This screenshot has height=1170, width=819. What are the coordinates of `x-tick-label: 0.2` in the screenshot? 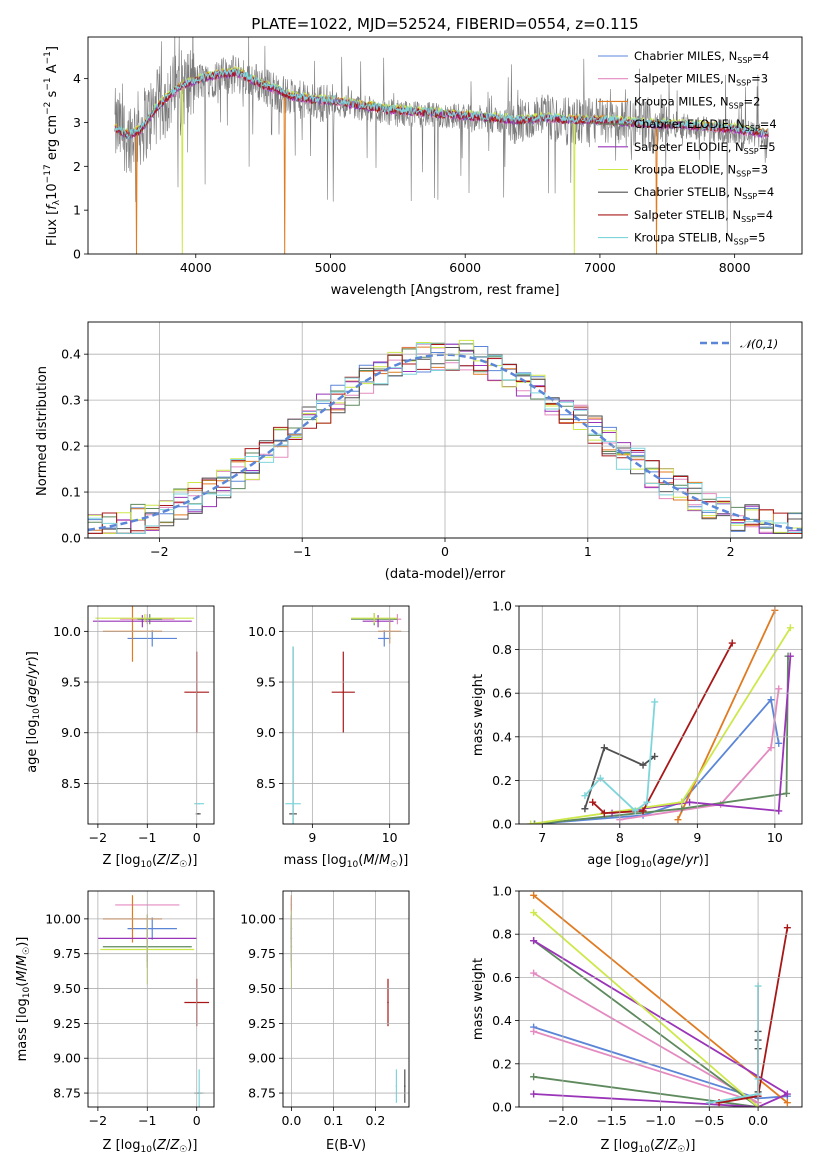 It's located at (375, 1120).